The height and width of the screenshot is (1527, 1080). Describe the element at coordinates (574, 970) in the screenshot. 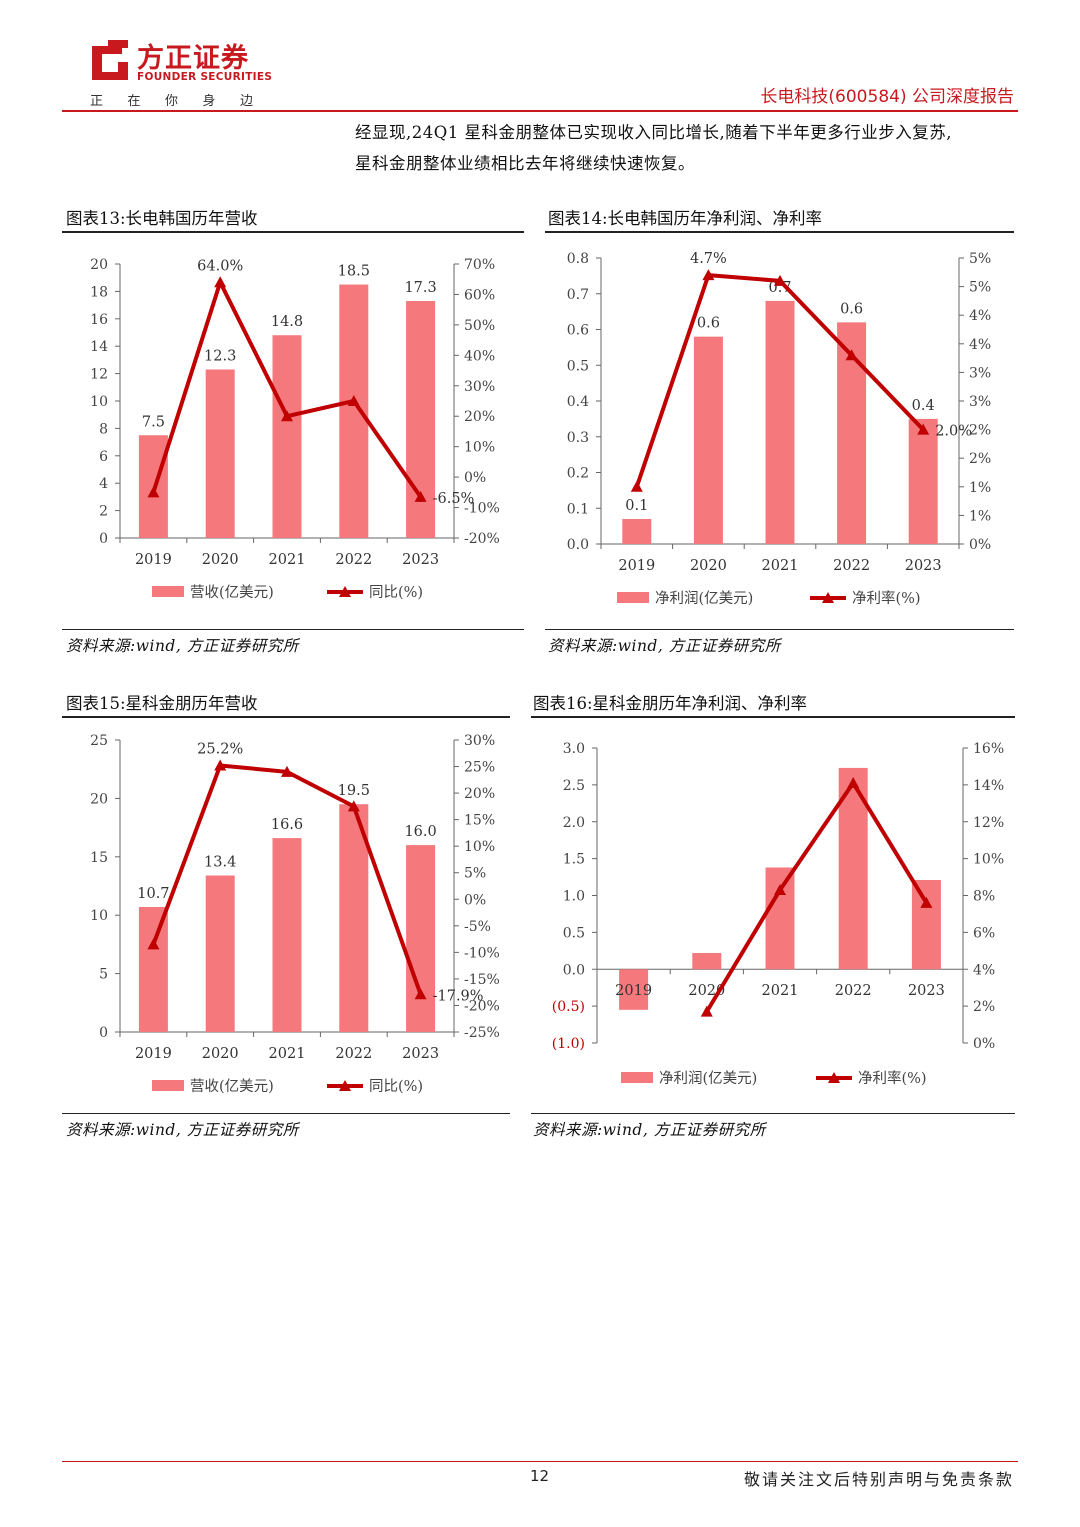

I see `left-axis-tick-label: 0.0` at that location.